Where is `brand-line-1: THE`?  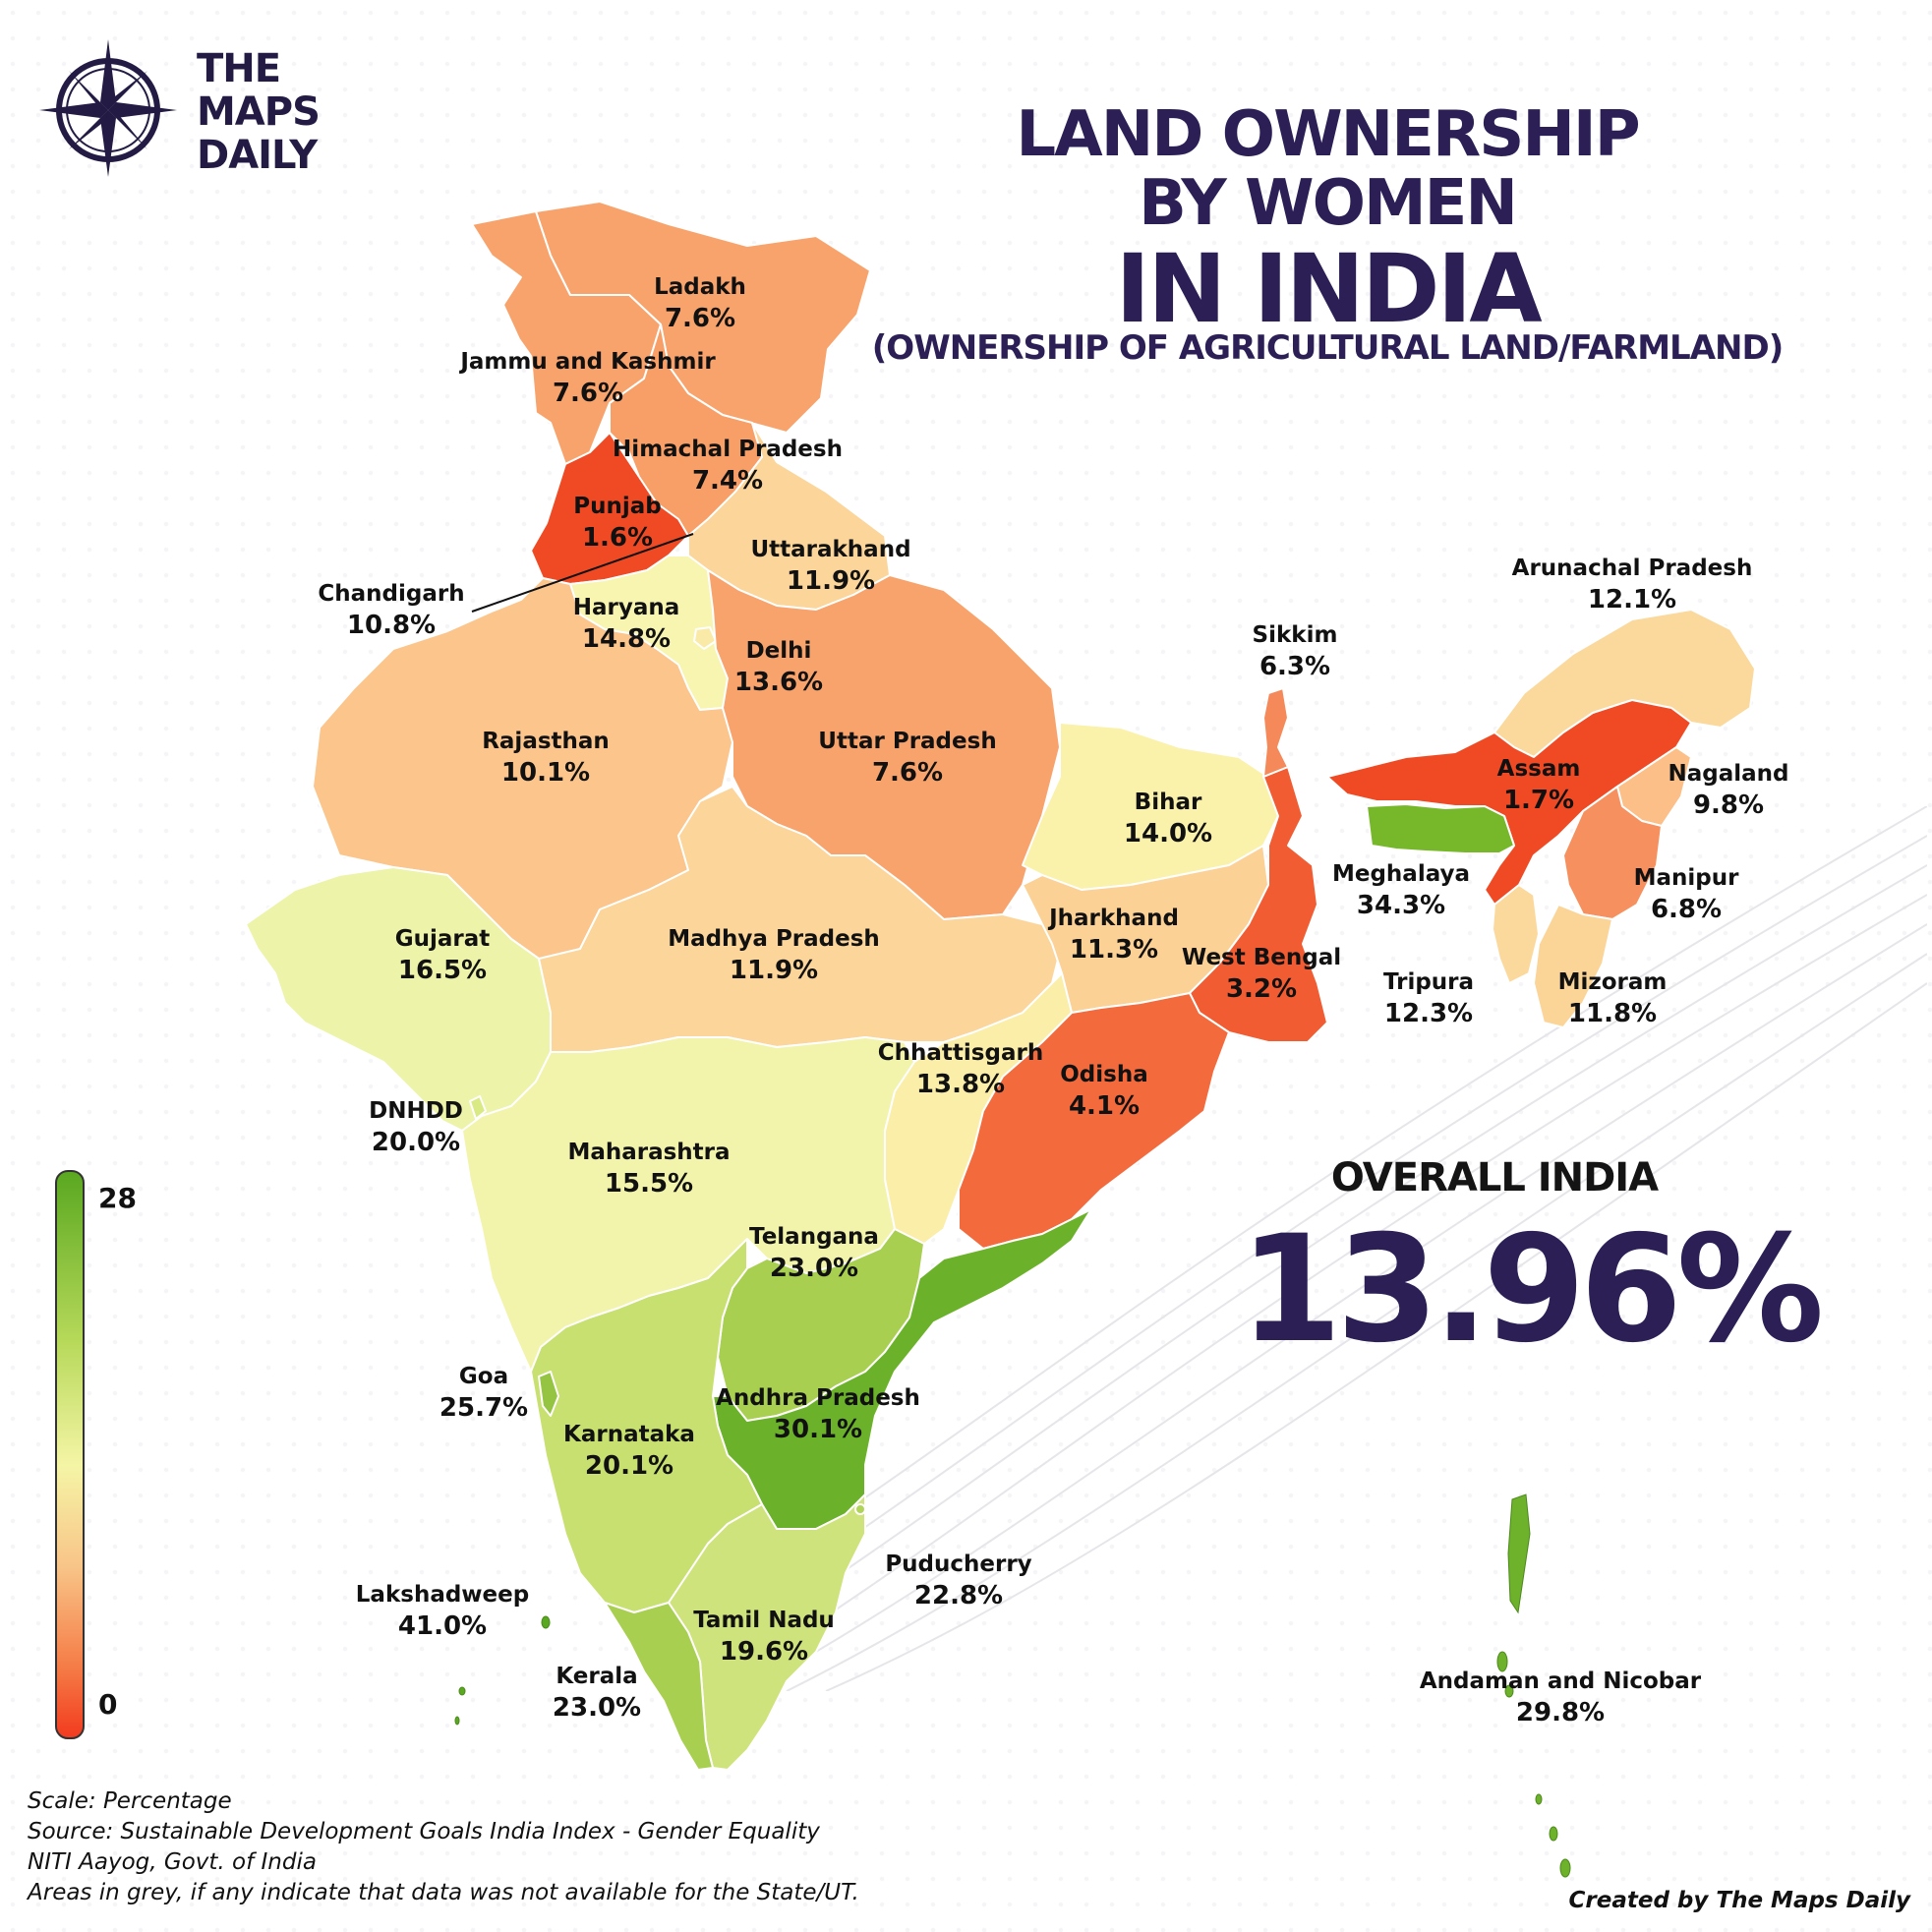 brand-line-1: THE is located at coordinates (239, 68).